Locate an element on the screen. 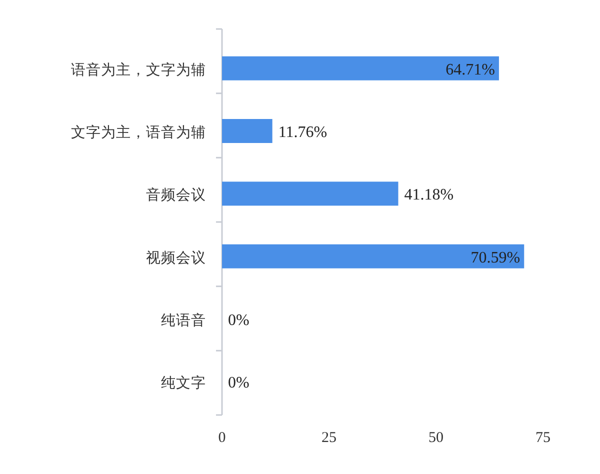 The image size is (600, 474). y-tick-label: 纯语音 is located at coordinates (183, 320).